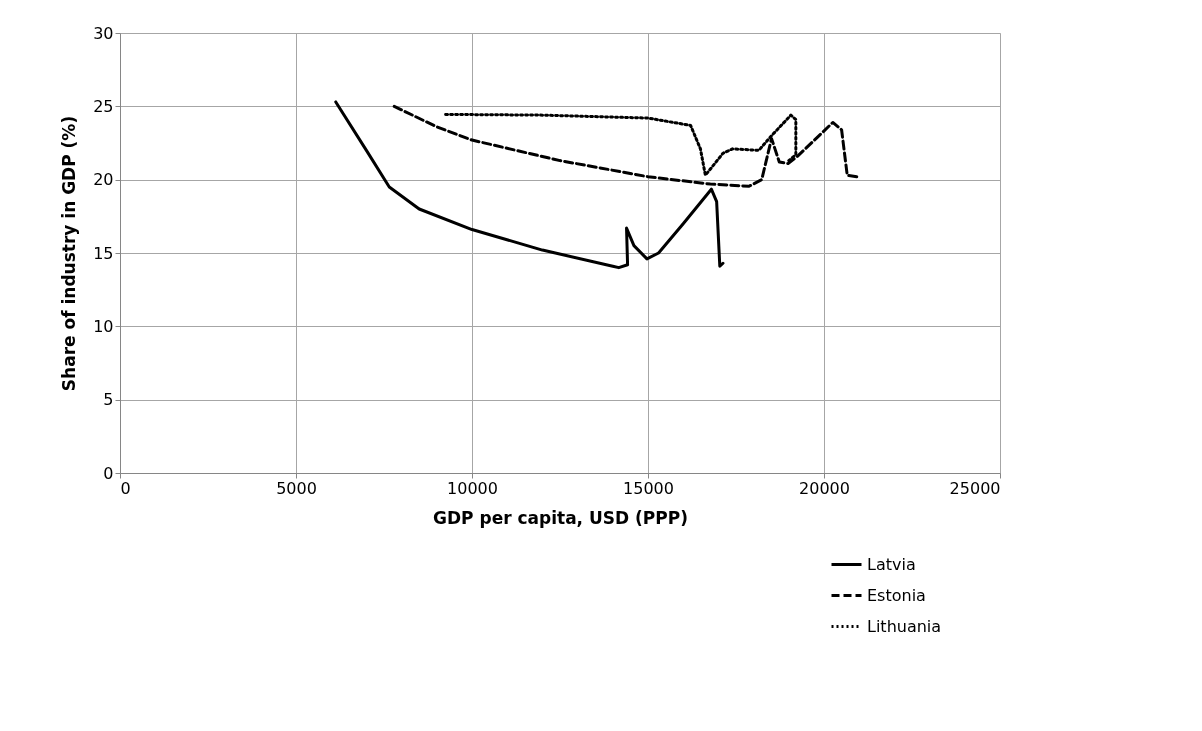 This screenshot has height=731, width=1202. I want to click on y-axis-title: Share of industry in GDP (%), so click(69, 253).